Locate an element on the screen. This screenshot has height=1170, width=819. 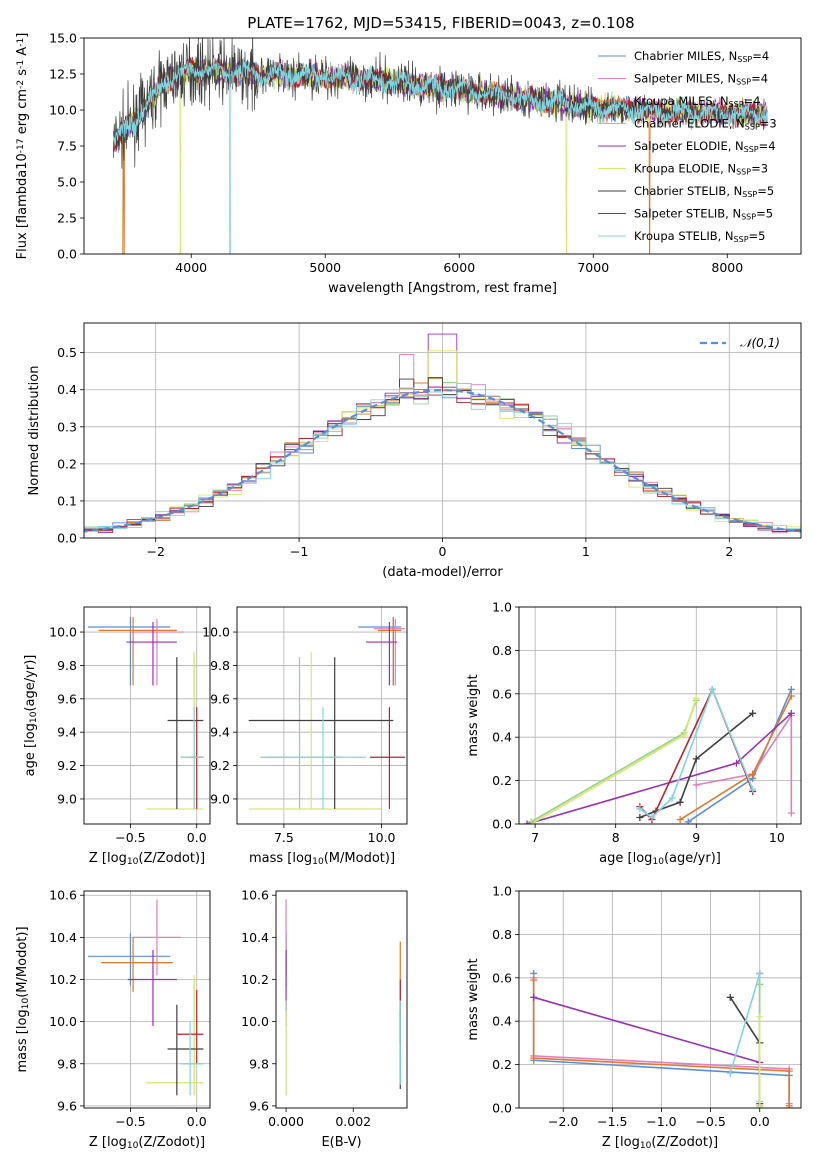
y-axis-label: mass weight is located at coordinates (473, 715).